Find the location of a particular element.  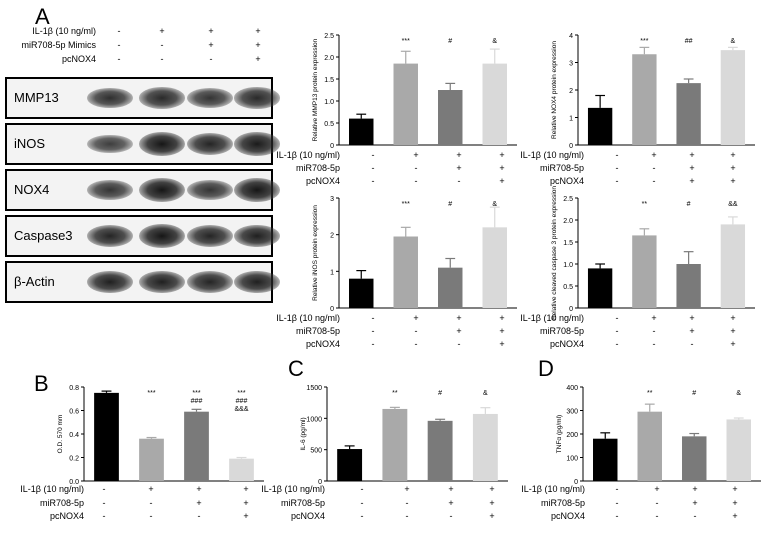

blot-label: iNOS is located at coordinates (30, 143).